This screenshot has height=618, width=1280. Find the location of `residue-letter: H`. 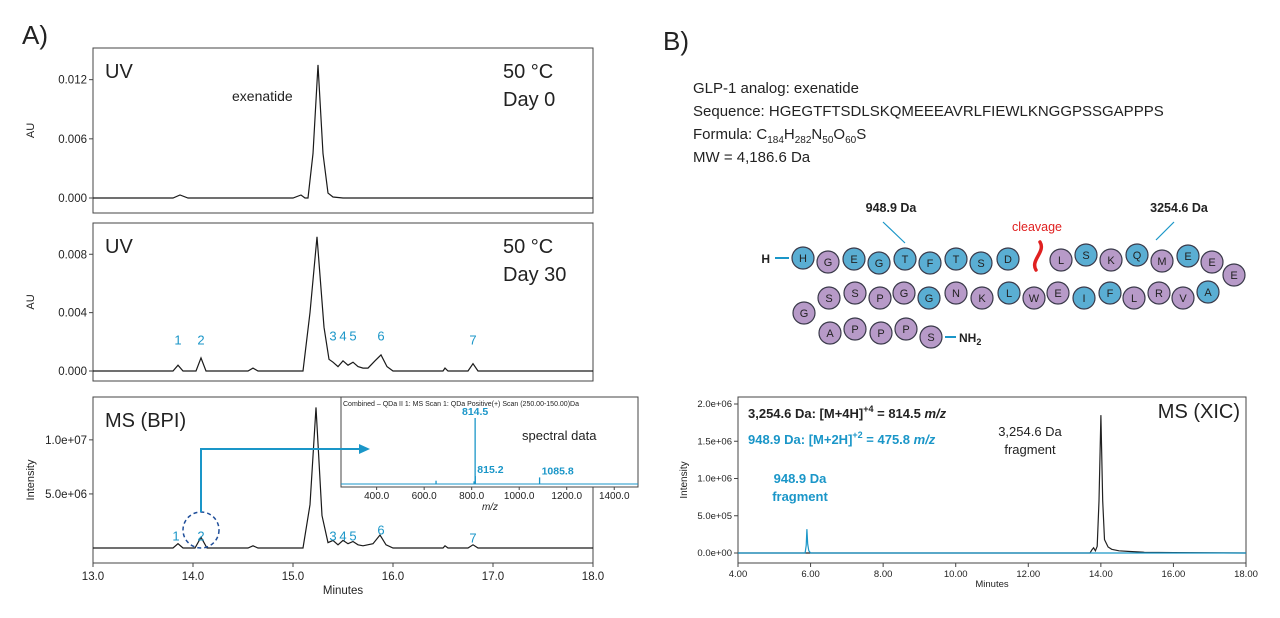

residue-letter: H is located at coordinates (803, 259).